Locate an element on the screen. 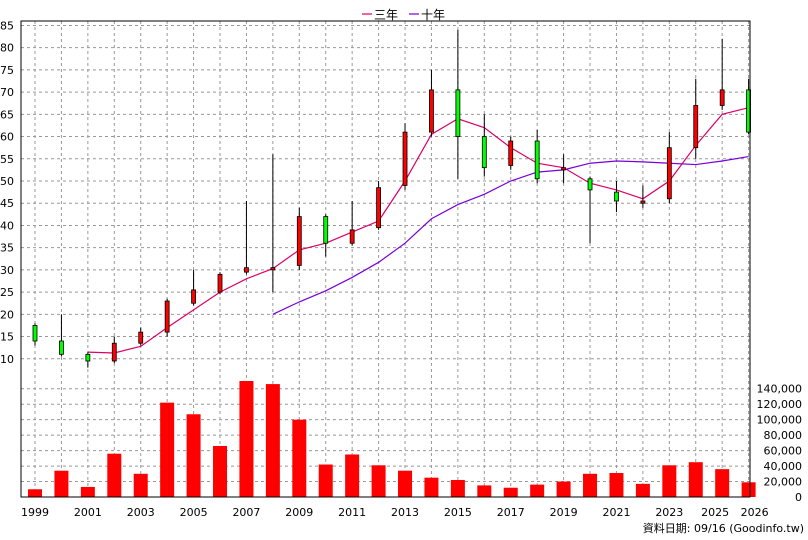 This screenshot has width=808, height=540. volume-tick-label: 100,000 is located at coordinates (780, 420).